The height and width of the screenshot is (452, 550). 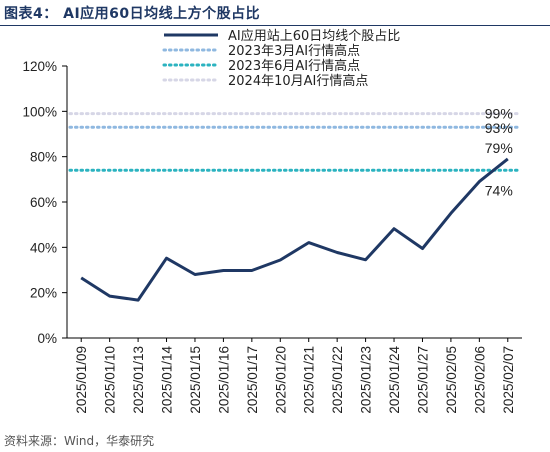 I want to click on x-tick-label: 2025/02/06, so click(x=479, y=380).